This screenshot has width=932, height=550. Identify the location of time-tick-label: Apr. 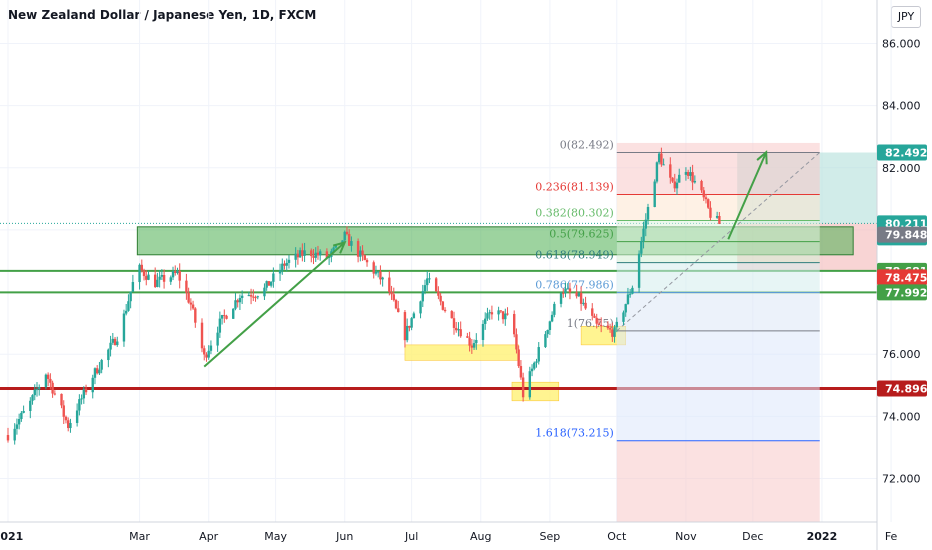
(209, 536).